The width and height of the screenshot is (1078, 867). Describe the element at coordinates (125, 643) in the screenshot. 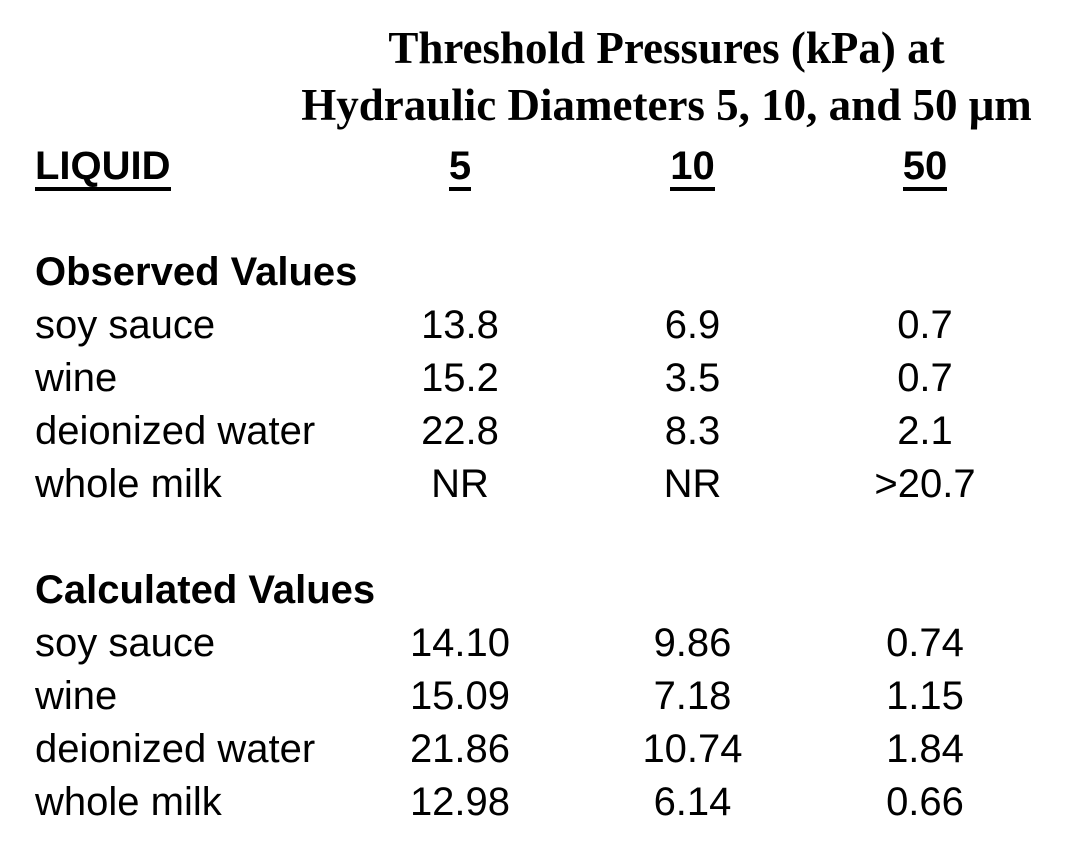

I see `row-label-calculated-soy-sauce: soy sauce` at that location.